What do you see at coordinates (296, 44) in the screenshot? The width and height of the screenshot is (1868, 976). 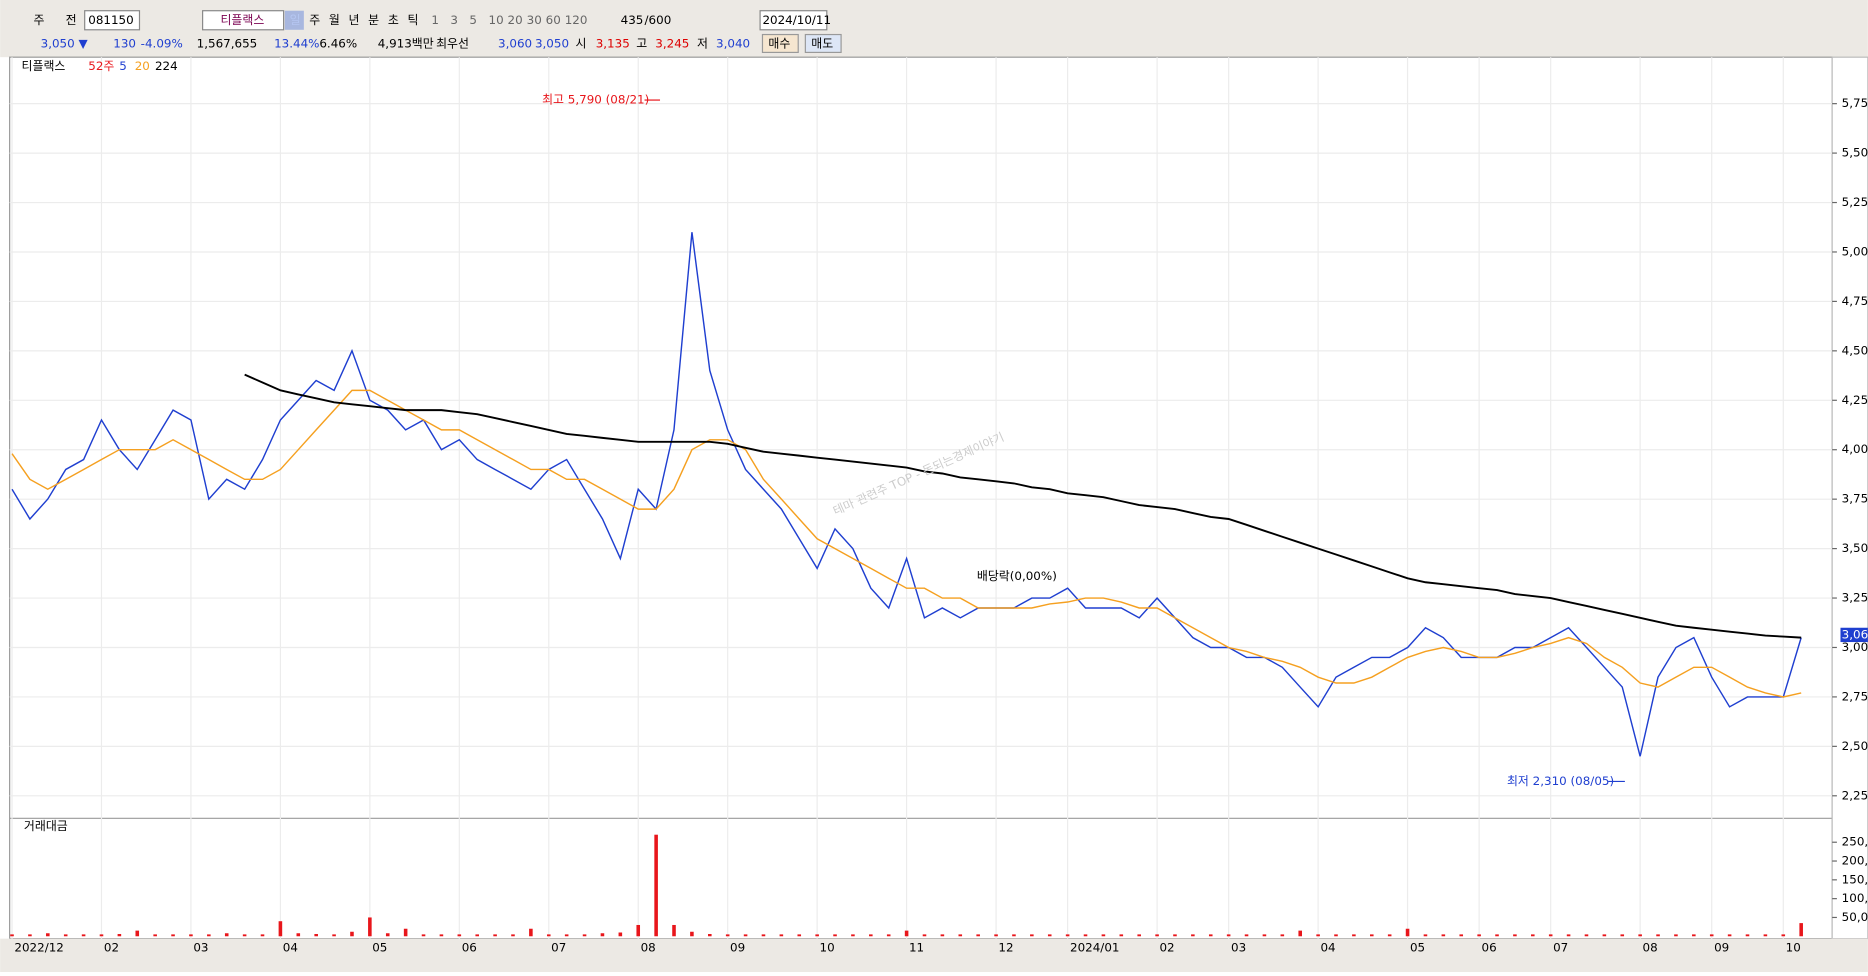 I see `info-turnover: 13.44%` at bounding box center [296, 44].